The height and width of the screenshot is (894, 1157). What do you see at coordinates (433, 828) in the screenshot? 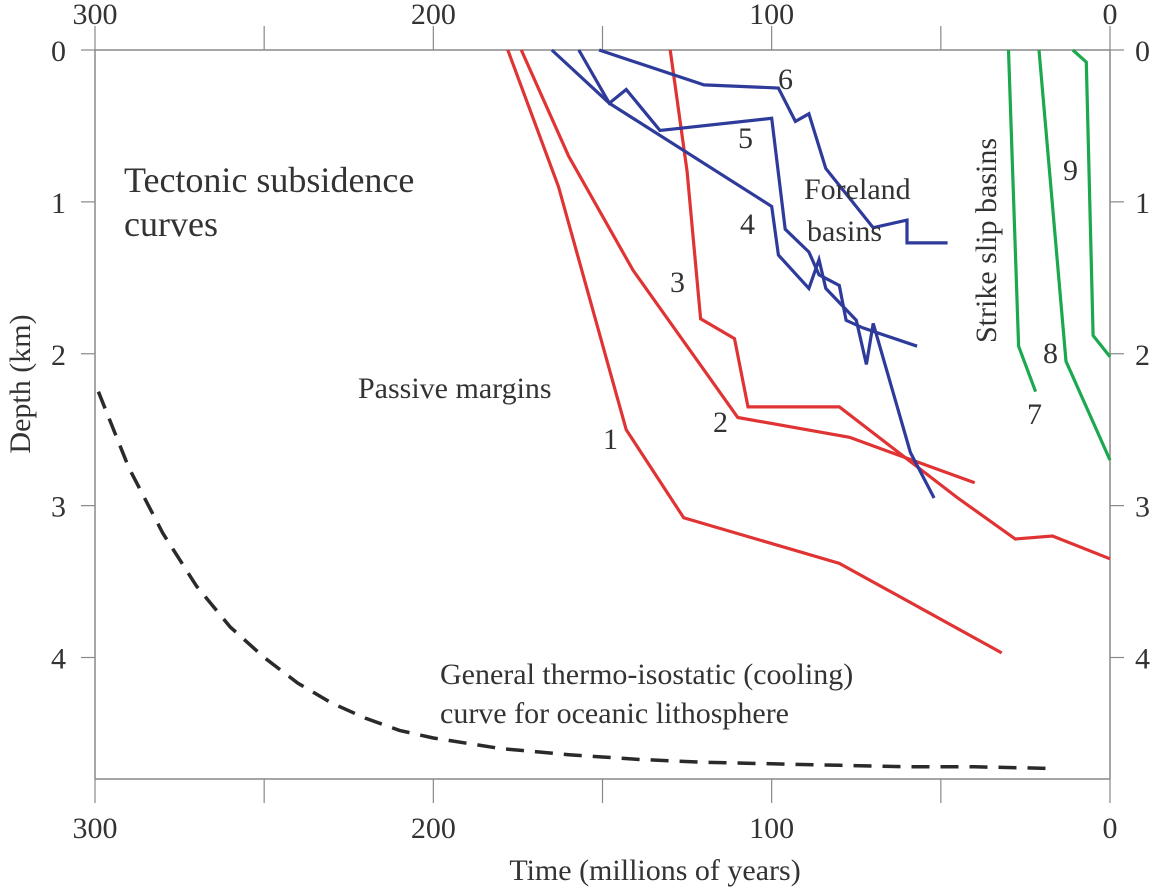
I see `x-tick-label-bottom: 200` at bounding box center [433, 828].